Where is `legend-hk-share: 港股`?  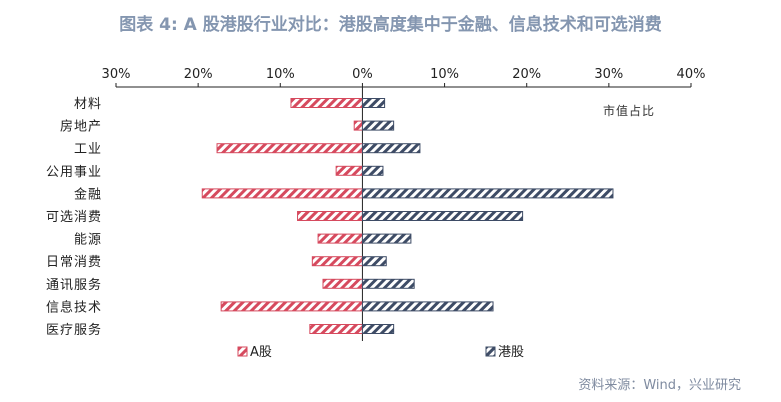
legend-hk-share: 港股 is located at coordinates (504, 352).